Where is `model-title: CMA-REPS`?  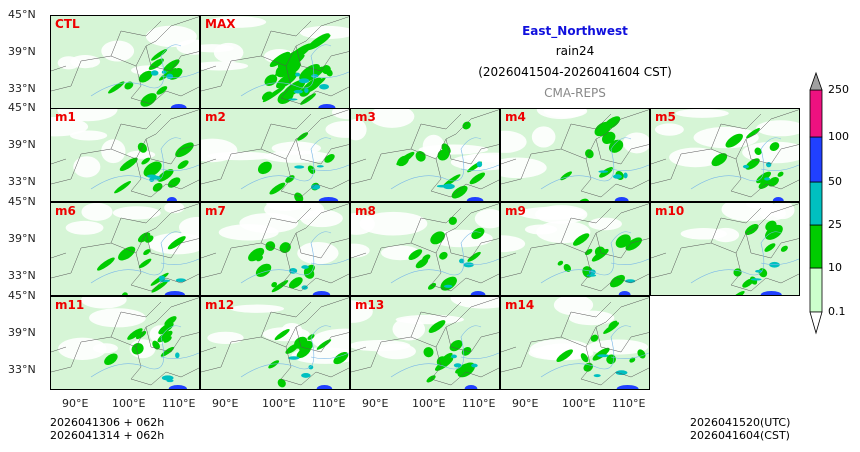 model-title: CMA-REPS is located at coordinates (575, 93).